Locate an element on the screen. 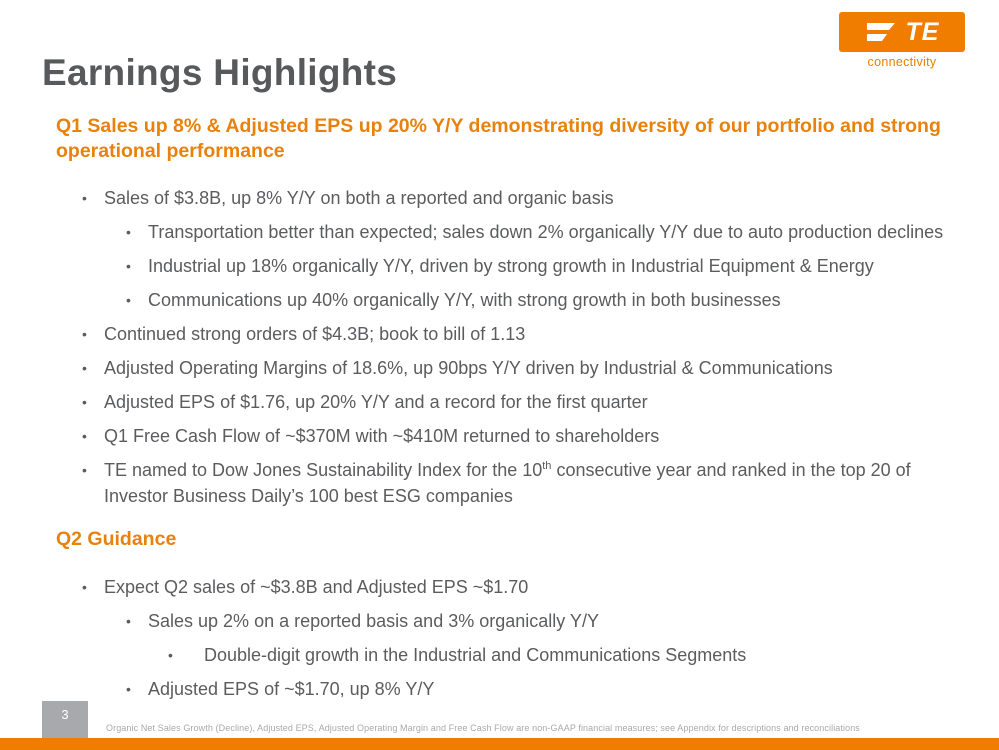 This screenshot has height=750, width=999. bottom-accent-bar is located at coordinates (499, 744).